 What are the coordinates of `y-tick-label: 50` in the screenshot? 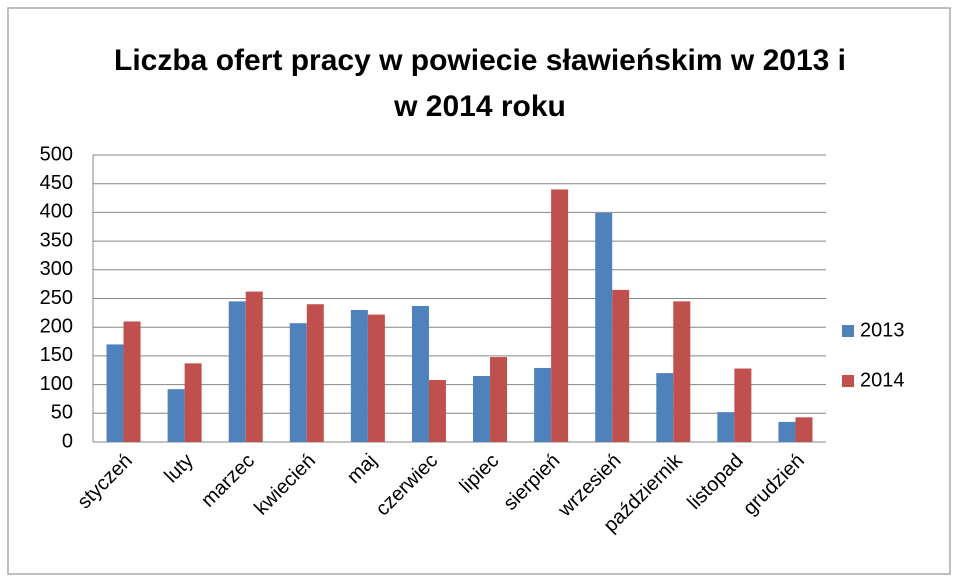 It's located at (62, 413).